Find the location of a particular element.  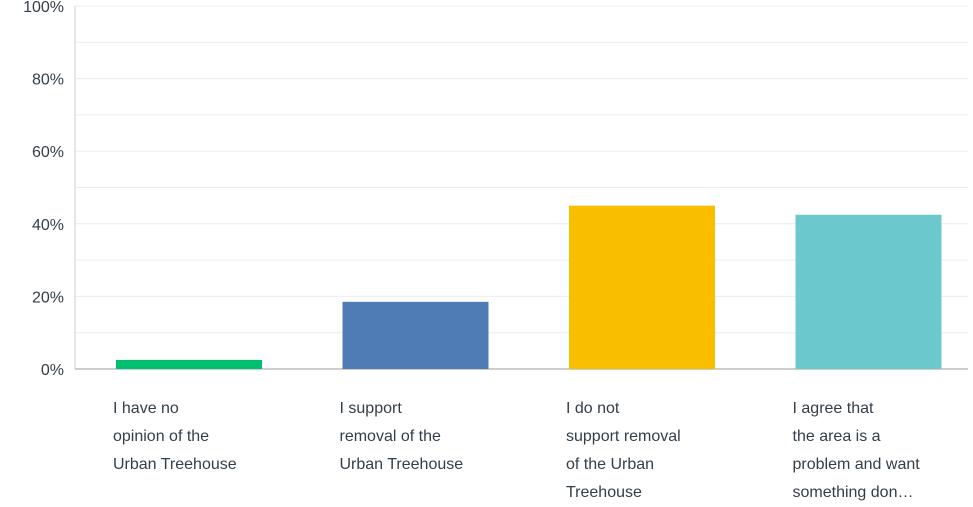

x-category-label-line: I do not is located at coordinates (593, 408).